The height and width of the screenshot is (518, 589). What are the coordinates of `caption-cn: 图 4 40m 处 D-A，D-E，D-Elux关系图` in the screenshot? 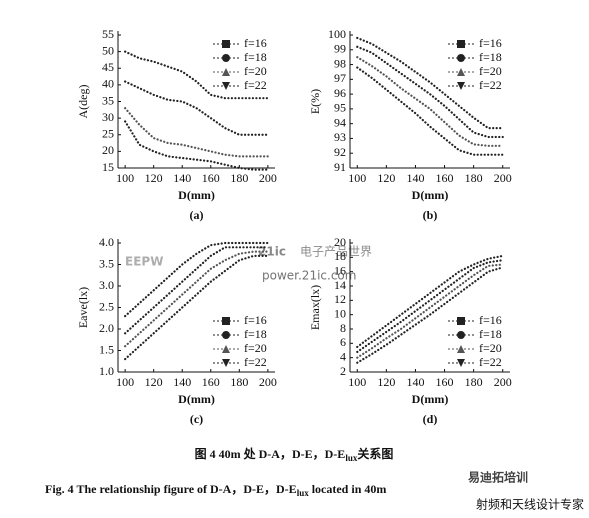 It's located at (294, 454).